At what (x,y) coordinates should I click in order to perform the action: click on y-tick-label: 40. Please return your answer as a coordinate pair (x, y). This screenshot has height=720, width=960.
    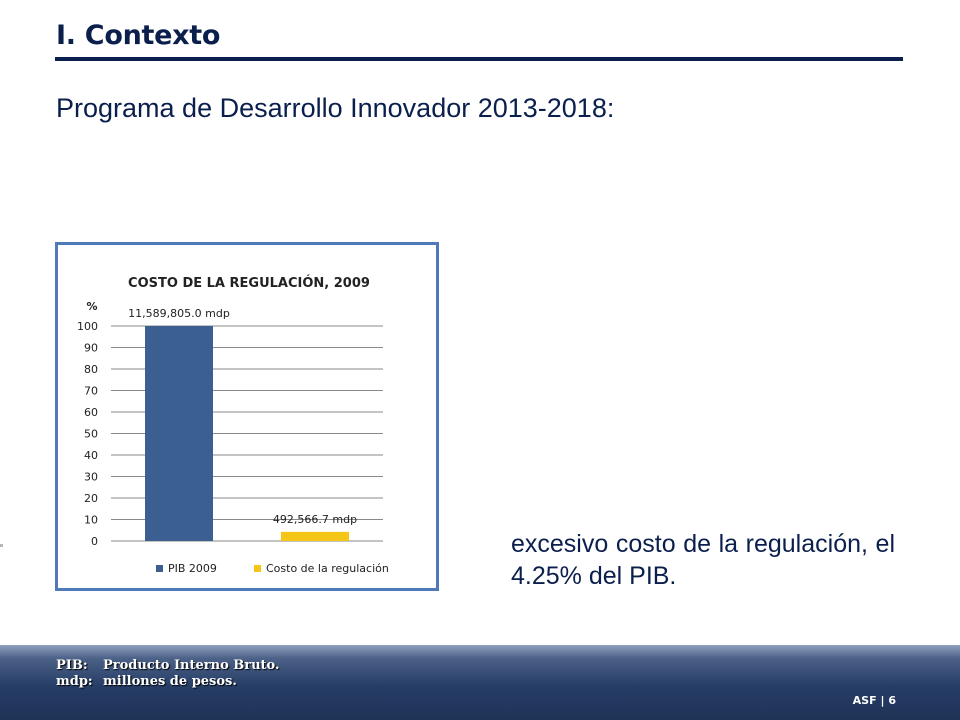
    Looking at the image, I should click on (91, 455).